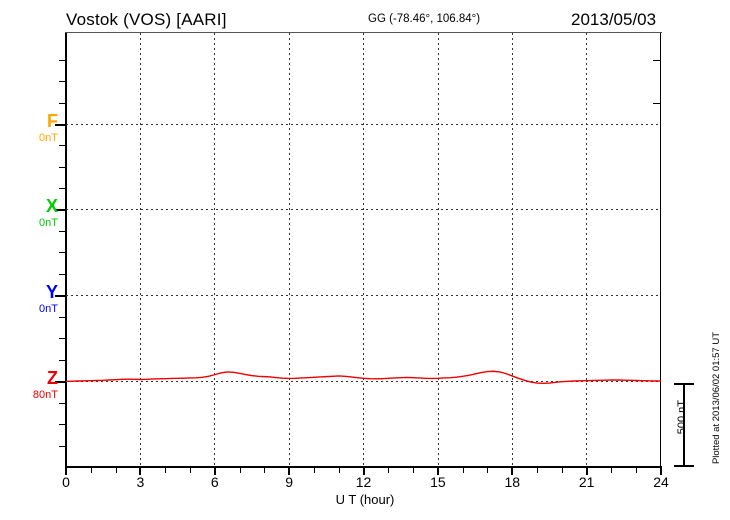  What do you see at coordinates (48, 223) in the screenshot?
I see `component-baseline-x: 0nT` at bounding box center [48, 223].